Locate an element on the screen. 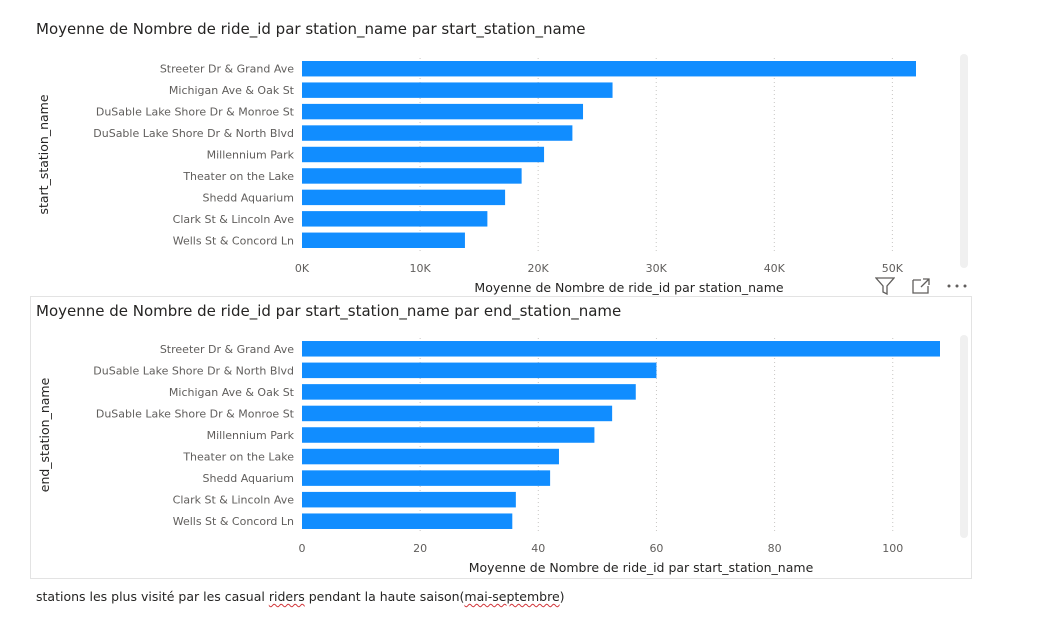 The height and width of the screenshot is (643, 1062). x-tick-label: 60 is located at coordinates (656, 548).